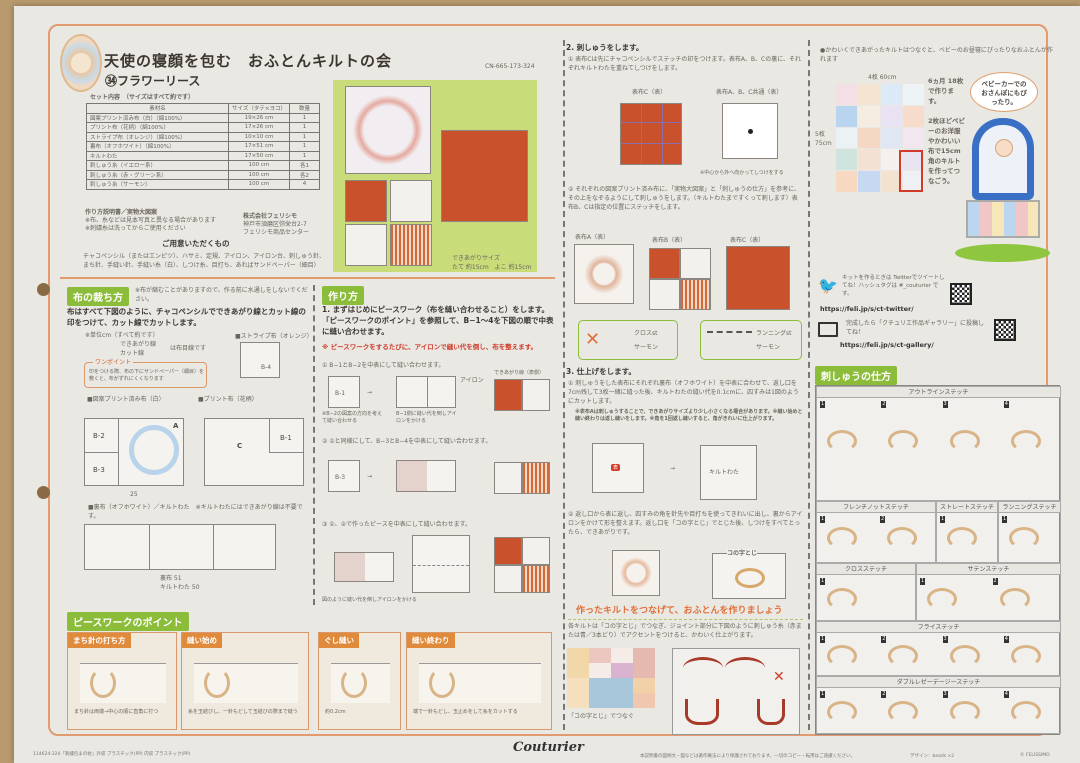 This screenshot has height=763, width=1080. What do you see at coordinates (396, 524) in the screenshot?
I see `substep-3: ③ ①、②で作ったピースを中表にして縫い合わせます。` at bounding box center [396, 524].